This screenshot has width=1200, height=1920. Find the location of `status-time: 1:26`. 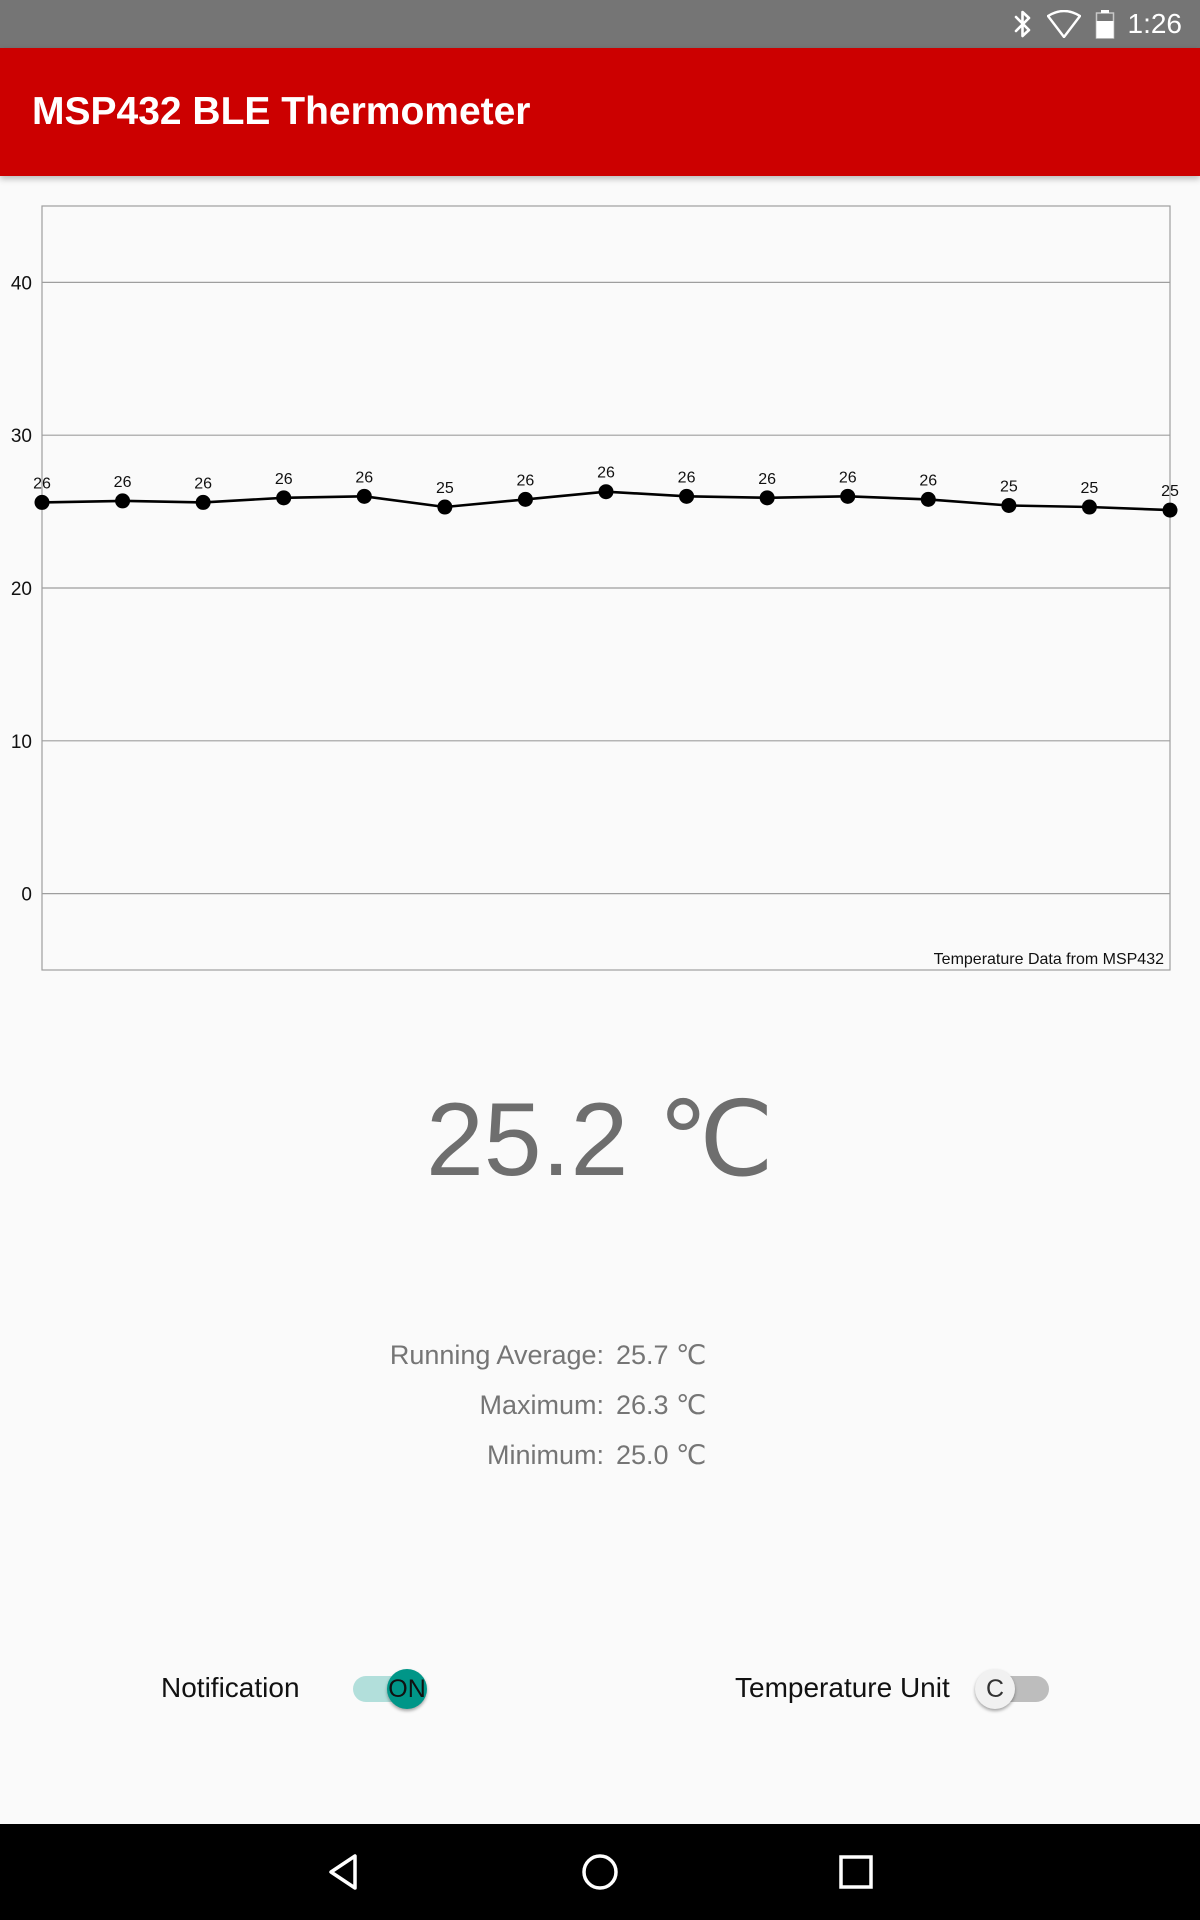

status-time: 1:26 is located at coordinates (1155, 23).